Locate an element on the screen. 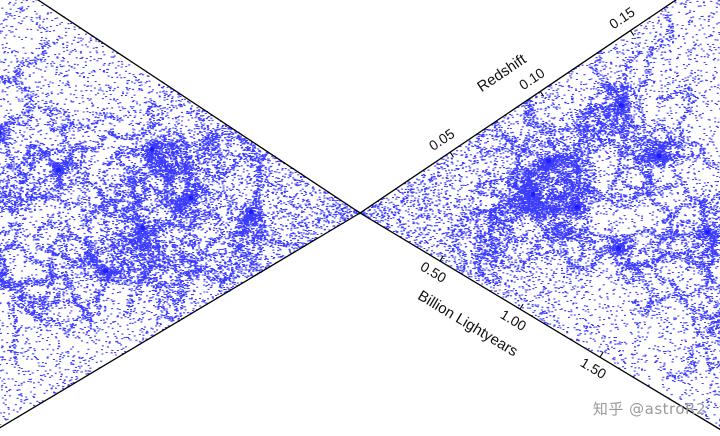 This screenshot has width=720, height=436. redshift-tick-label-0: 0.05 is located at coordinates (442, 139).